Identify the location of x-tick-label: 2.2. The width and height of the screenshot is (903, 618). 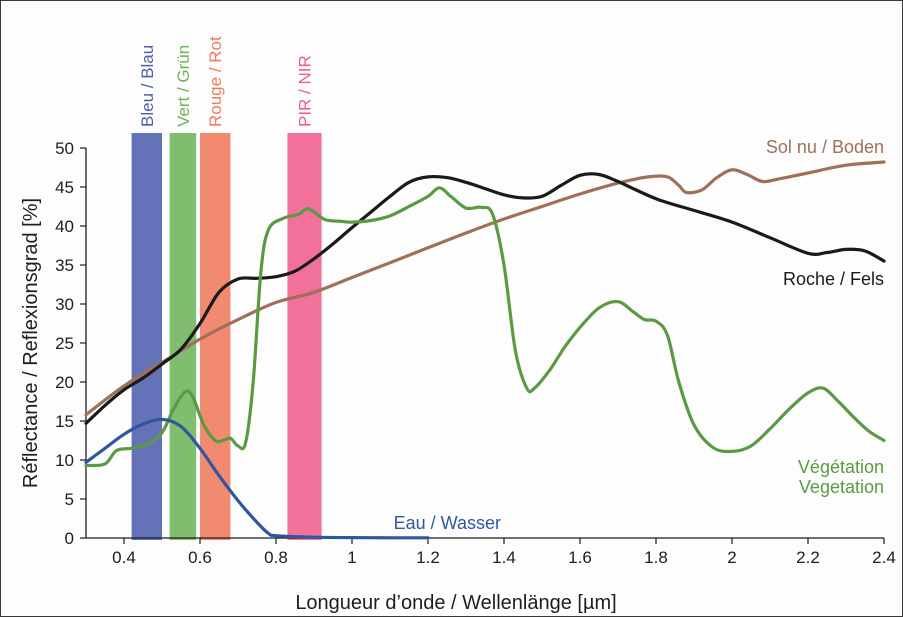
(808, 557).